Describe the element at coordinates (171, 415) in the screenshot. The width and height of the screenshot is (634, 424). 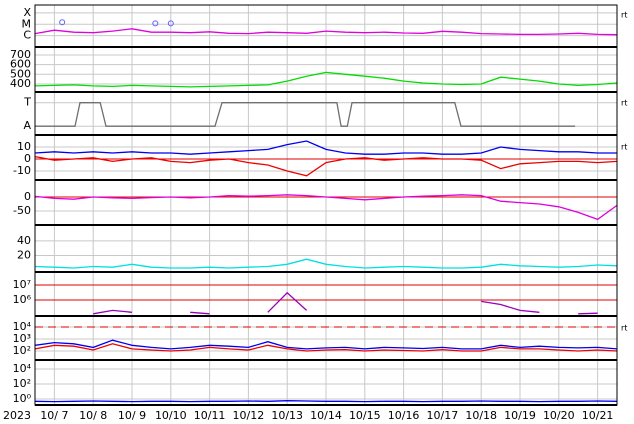
I see `x-tick-label: 10/10` at that location.